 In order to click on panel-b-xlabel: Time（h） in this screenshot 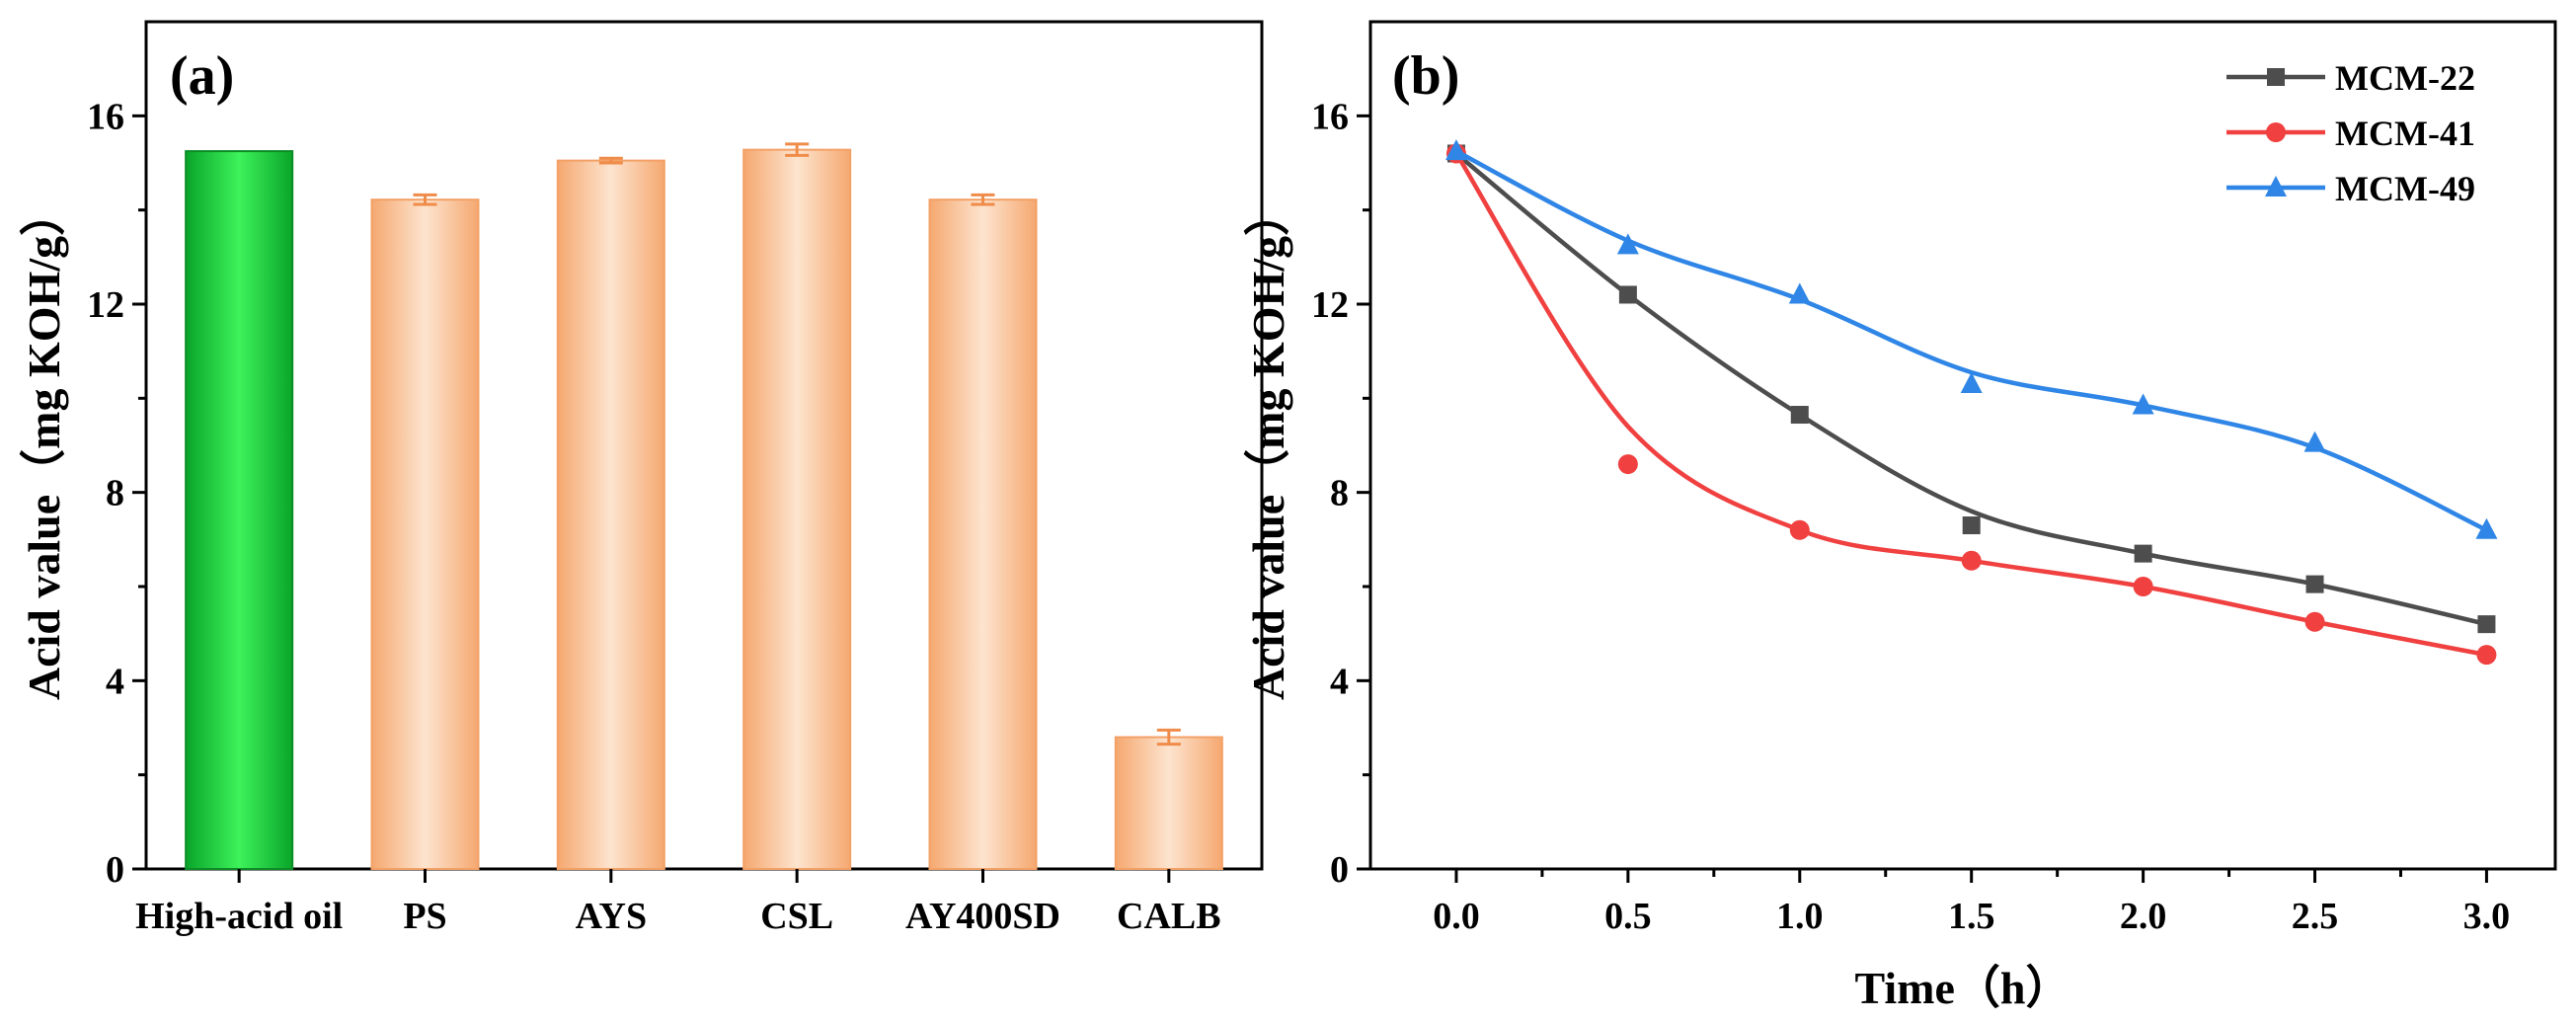, I will do `click(1963, 988)`.